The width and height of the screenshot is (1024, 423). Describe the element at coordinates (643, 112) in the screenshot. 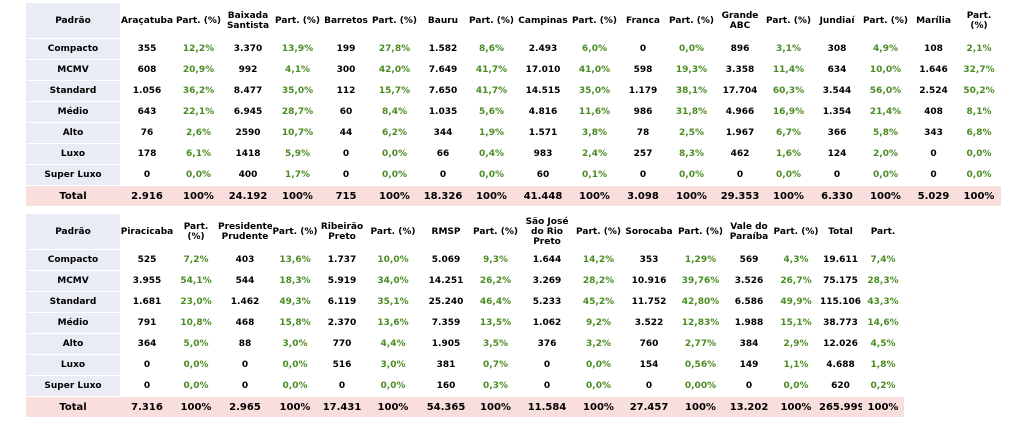

I see `value-cell: 986` at that location.